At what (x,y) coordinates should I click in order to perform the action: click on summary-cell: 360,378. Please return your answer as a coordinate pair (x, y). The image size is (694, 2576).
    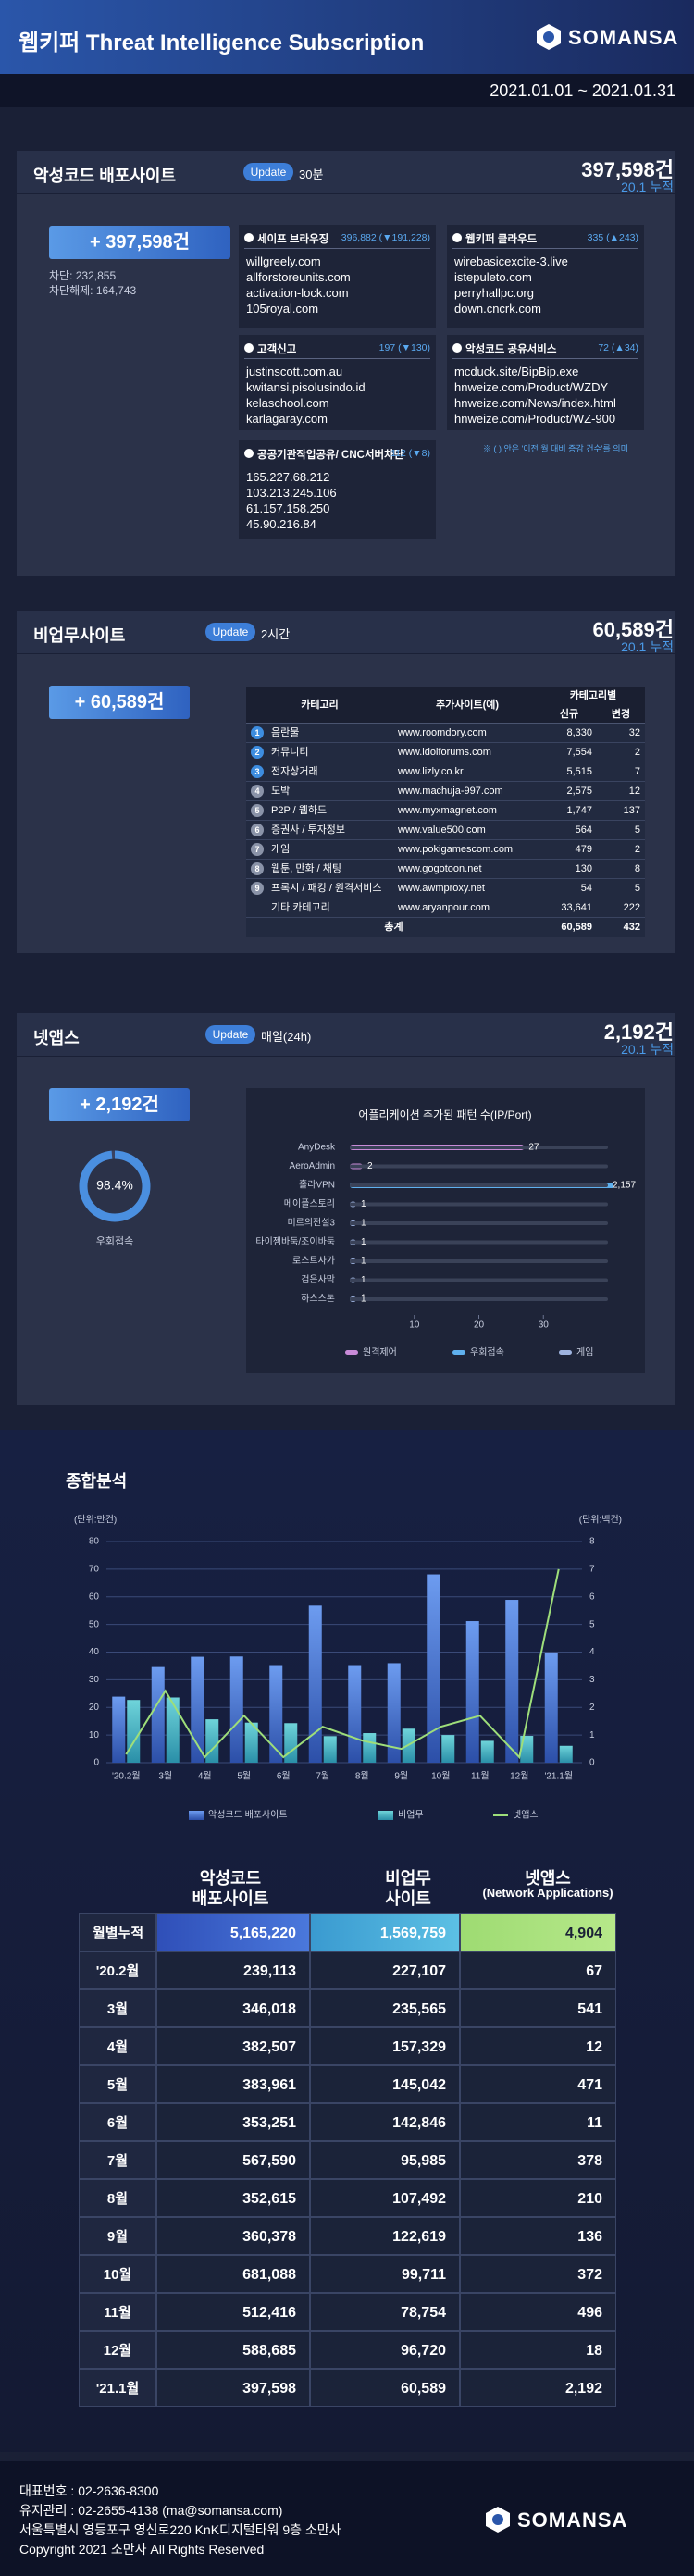
    Looking at the image, I should click on (233, 2236).